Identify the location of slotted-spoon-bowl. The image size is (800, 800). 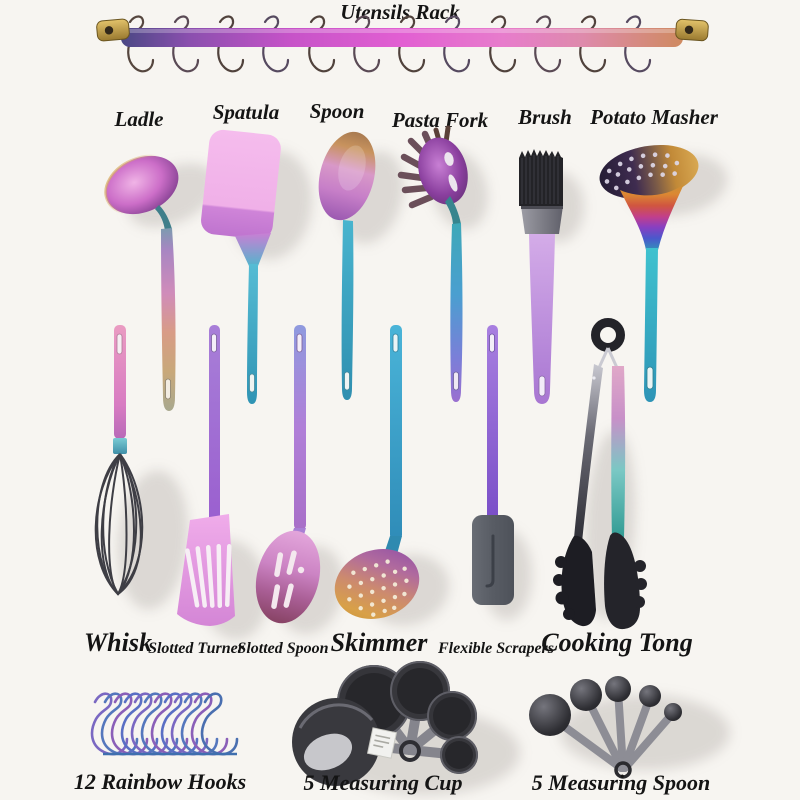
(288, 577).